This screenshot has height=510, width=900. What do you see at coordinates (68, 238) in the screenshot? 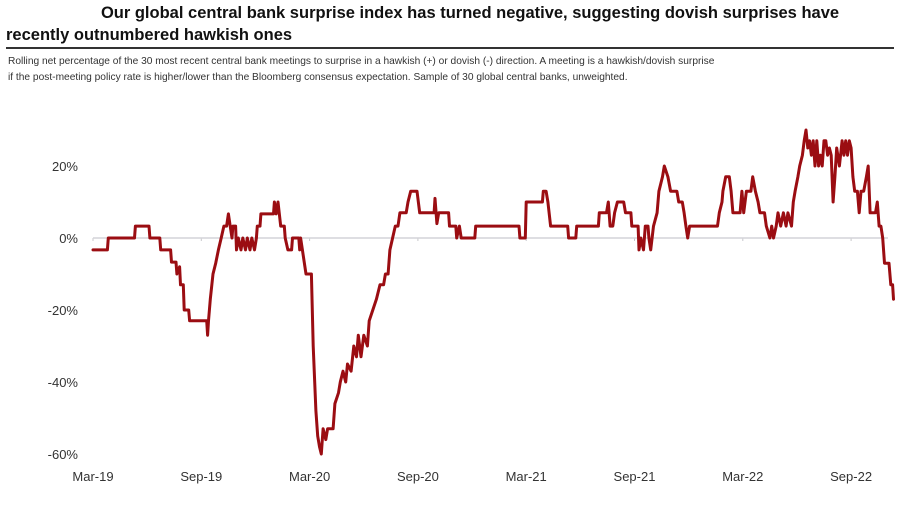
I see `y-tick-label: 0%` at bounding box center [68, 238].